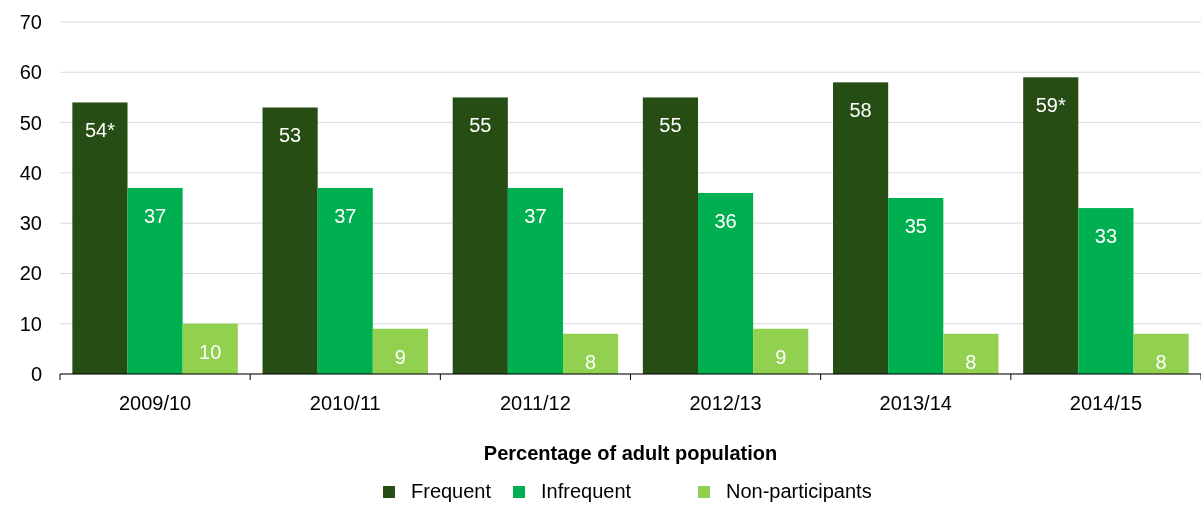 This screenshot has width=1201, height=510. I want to click on legend-label: Non-participants, so click(799, 491).